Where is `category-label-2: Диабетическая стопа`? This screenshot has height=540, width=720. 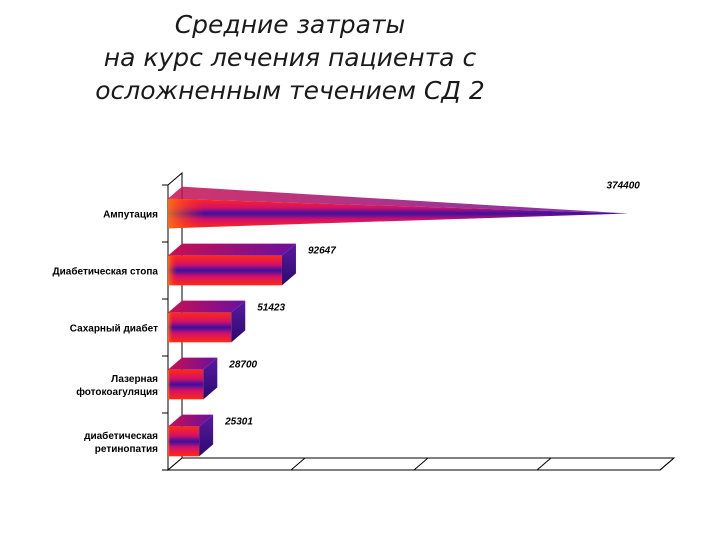
category-label-2: Диабетическая стопа is located at coordinates (106, 272).